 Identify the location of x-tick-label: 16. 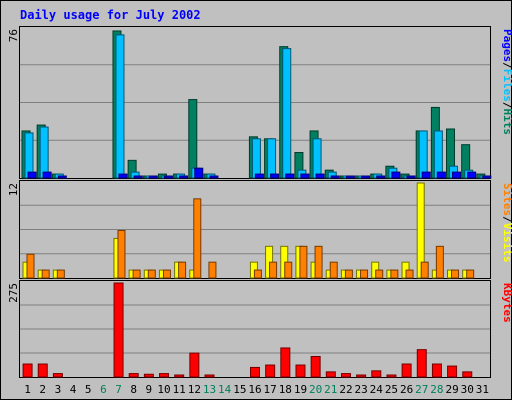
(254, 389).